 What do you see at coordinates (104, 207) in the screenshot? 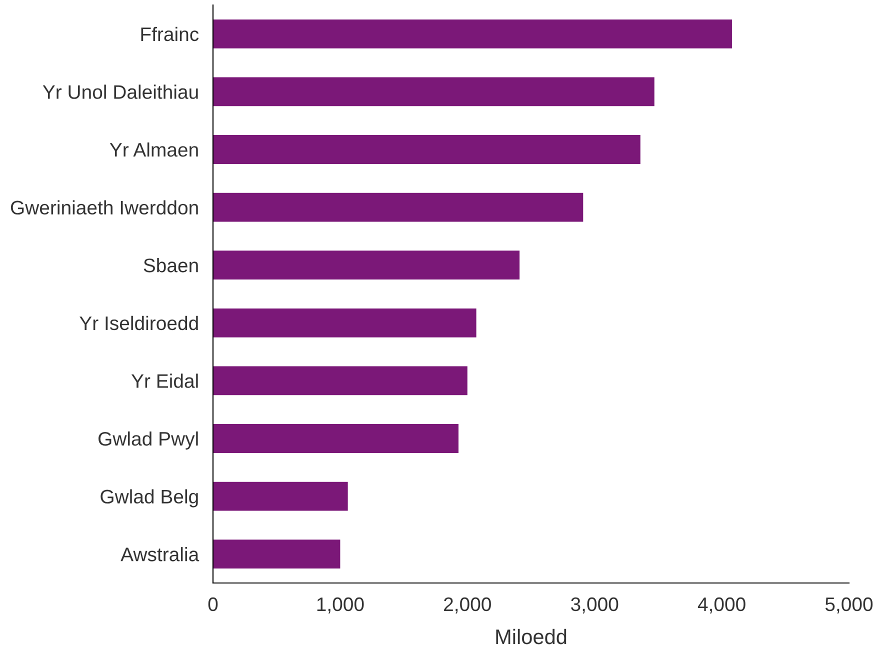
I see `y-tick-label: Gweriniaeth Iwerddon` at bounding box center [104, 207].